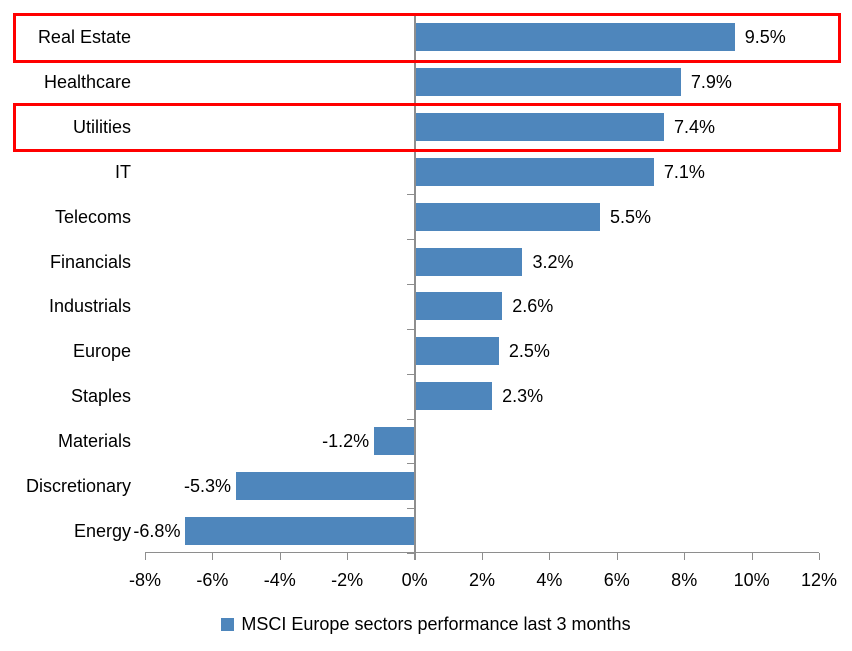 The width and height of the screenshot is (852, 651). What do you see at coordinates (300, 530) in the screenshot?
I see `bar-energy` at bounding box center [300, 530].